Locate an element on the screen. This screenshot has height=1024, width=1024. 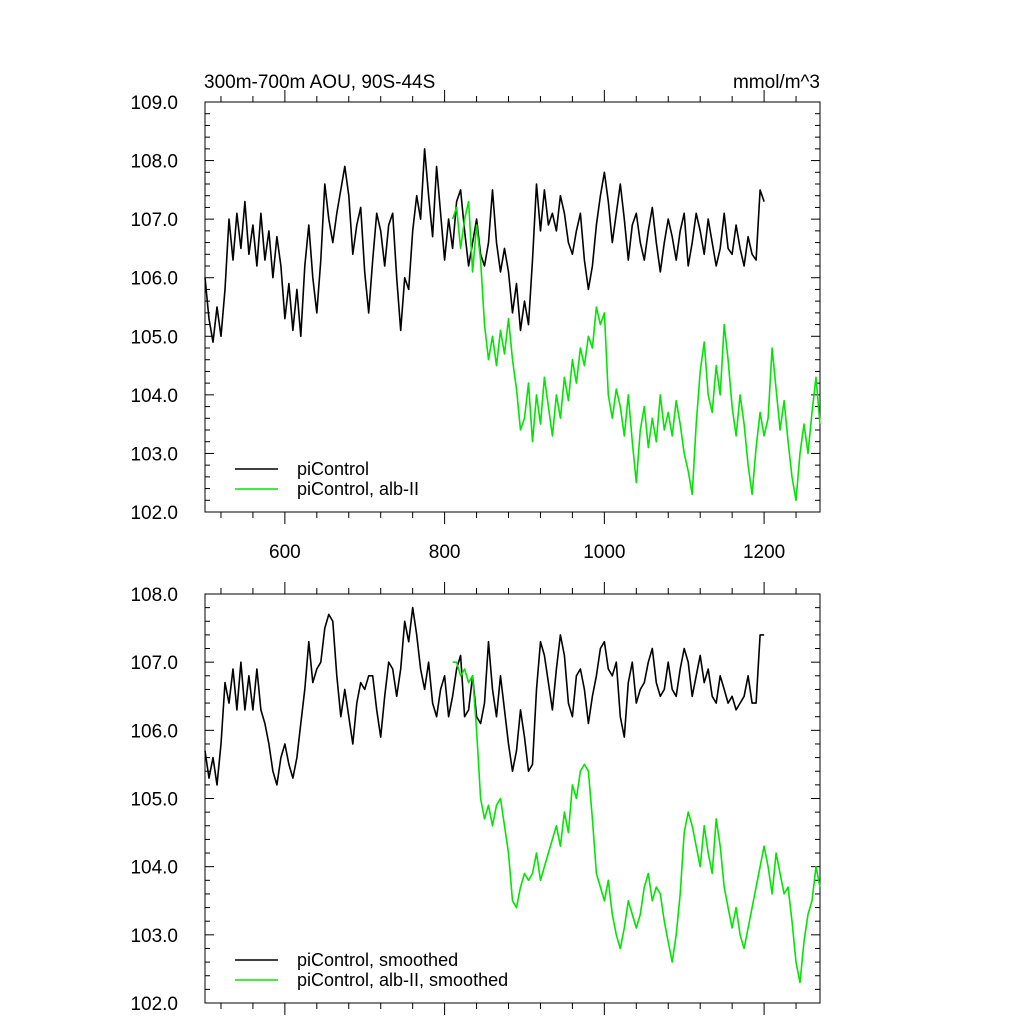
legend-label: piControl, alb-II, smoothed is located at coordinates (402, 980).